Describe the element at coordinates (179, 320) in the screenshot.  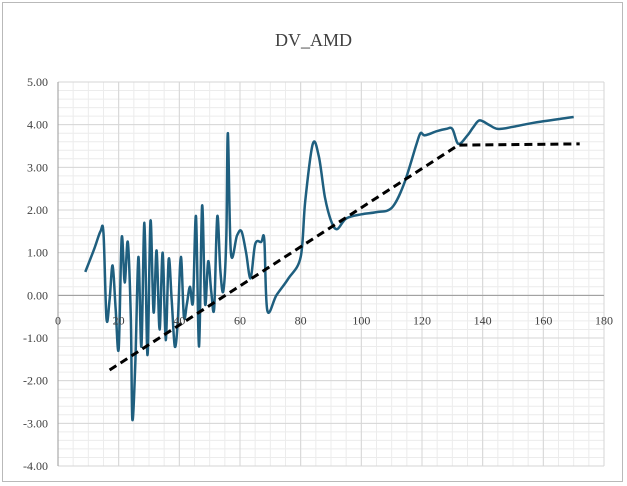
I see `x-tick-label: 40` at that location.